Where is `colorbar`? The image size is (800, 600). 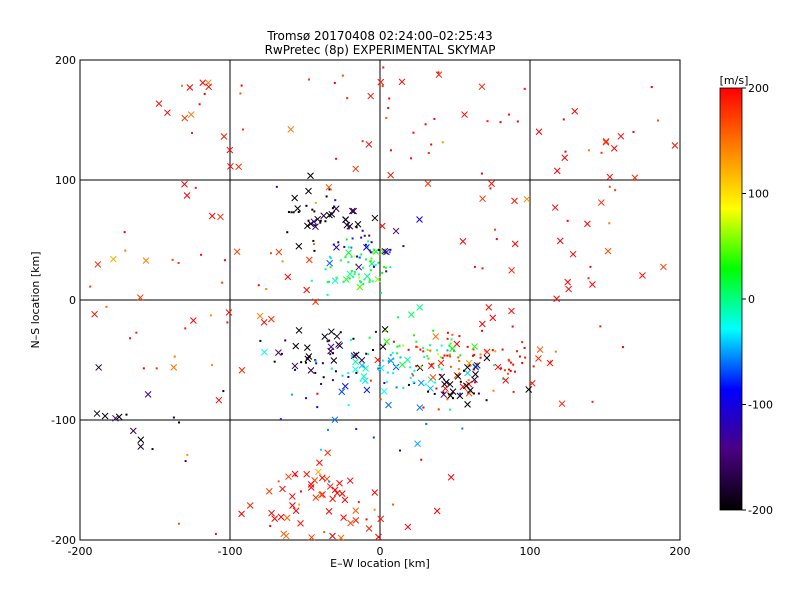 colorbar is located at coordinates (731, 299).